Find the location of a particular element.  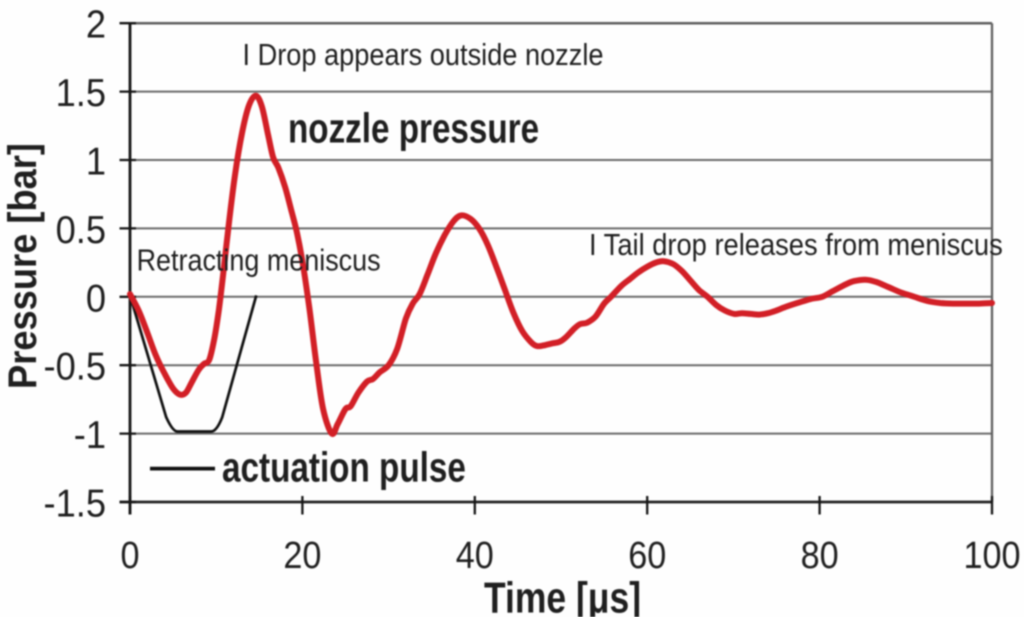

svg-text: 1 is located at coordinates (96, 160).